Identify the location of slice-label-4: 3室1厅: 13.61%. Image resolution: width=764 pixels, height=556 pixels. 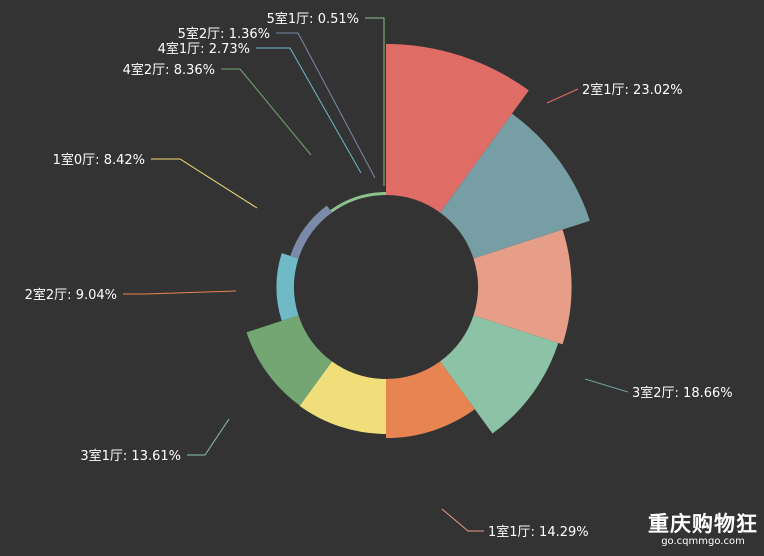
(130, 456).